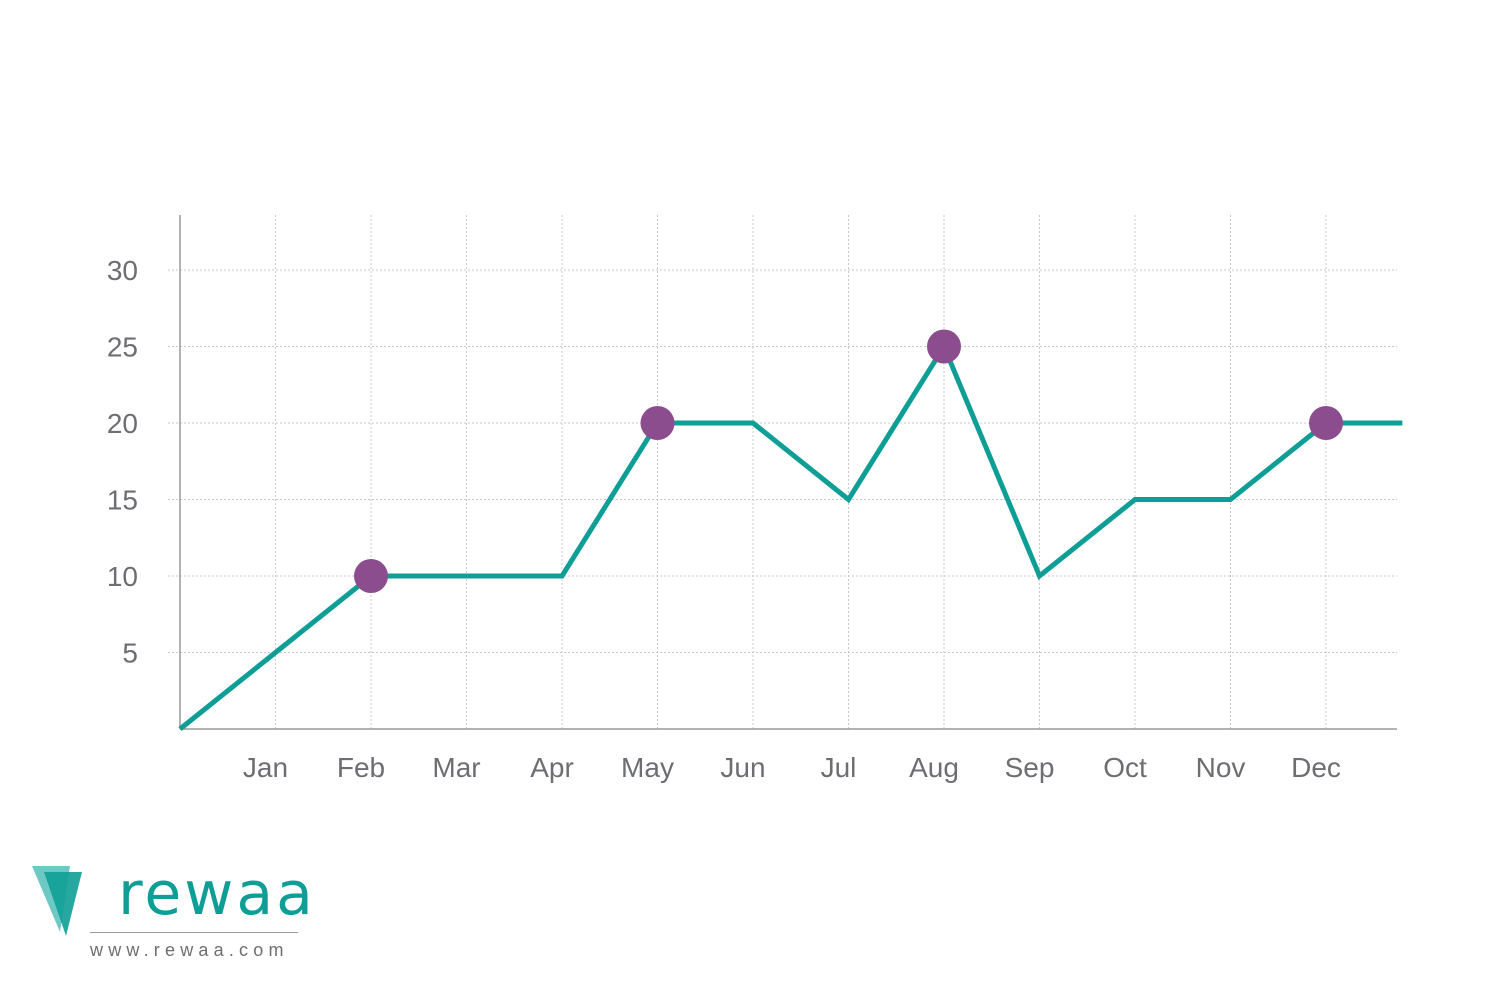  What do you see at coordinates (57, 901) in the screenshot?
I see `logo-emblem-icon` at bounding box center [57, 901].